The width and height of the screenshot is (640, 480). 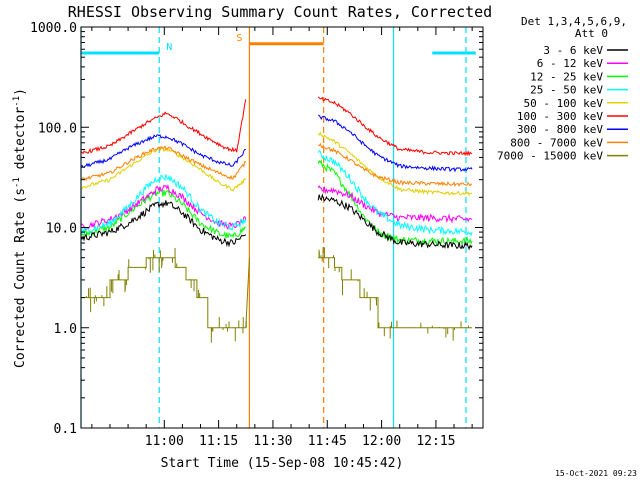 I want to click on legend-entry-label: 800 - 7000 keV, so click(x=556, y=142).